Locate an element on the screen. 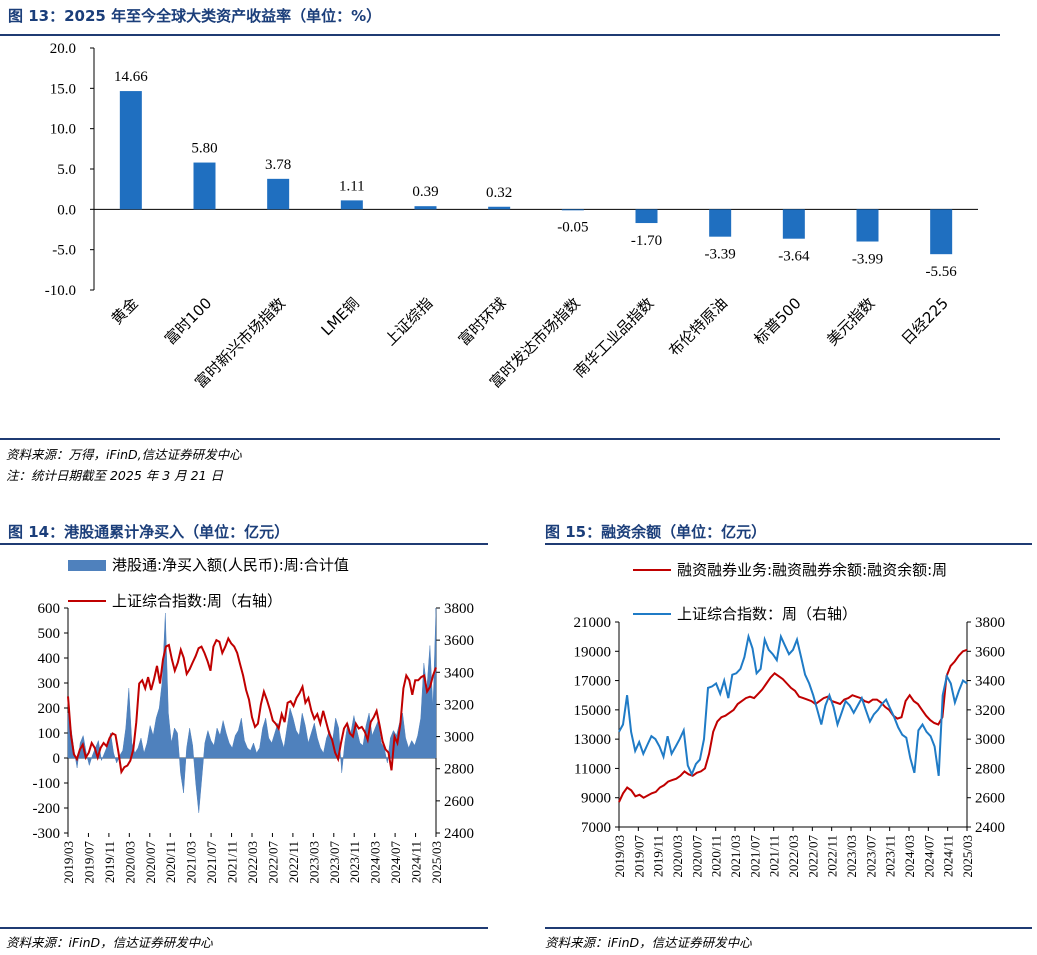  right-tick-label: 3000 is located at coordinates (459, 738).